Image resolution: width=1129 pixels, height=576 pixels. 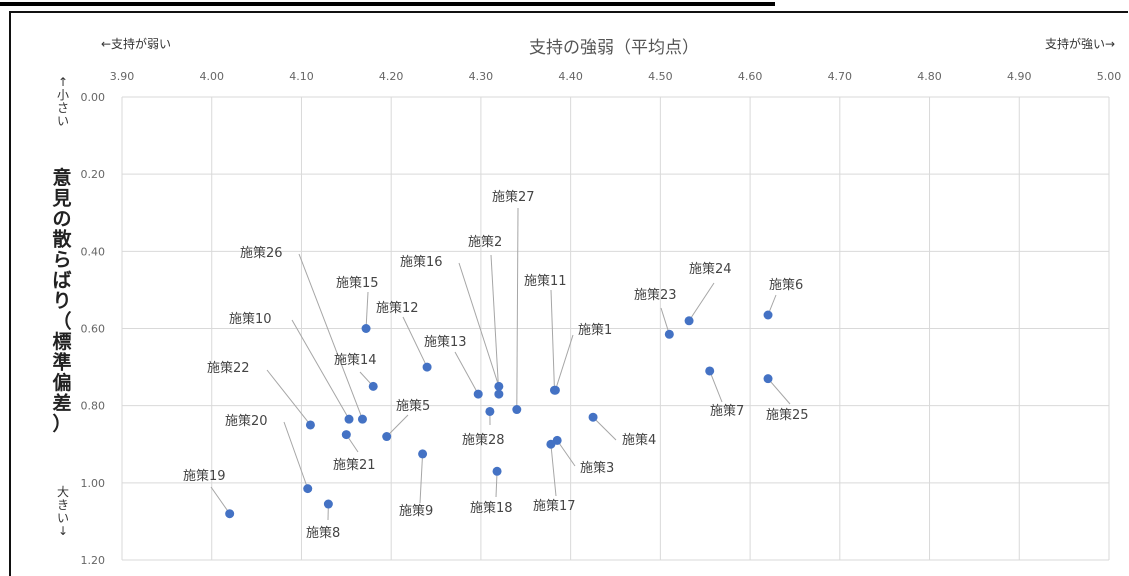 I want to click on x-tick-label: 4.80, so click(x=929, y=76).